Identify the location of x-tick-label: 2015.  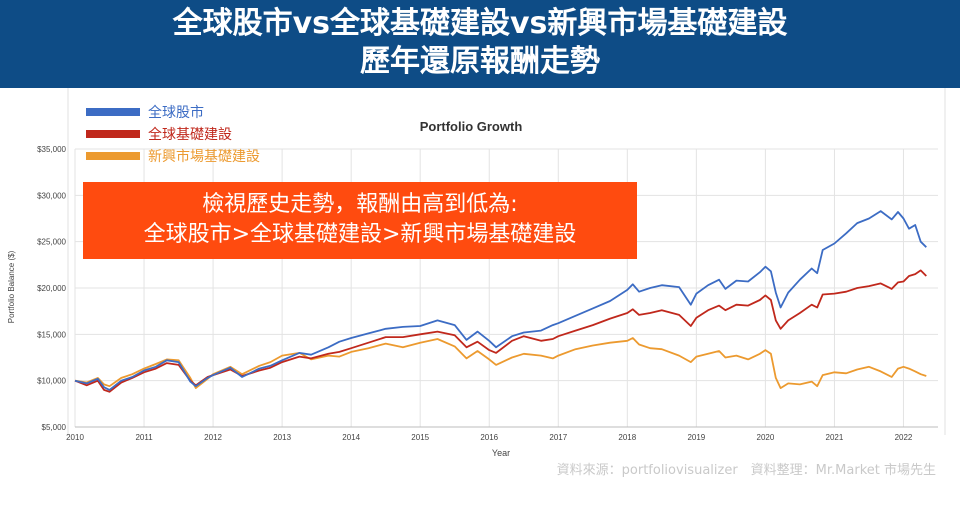
(420, 437).